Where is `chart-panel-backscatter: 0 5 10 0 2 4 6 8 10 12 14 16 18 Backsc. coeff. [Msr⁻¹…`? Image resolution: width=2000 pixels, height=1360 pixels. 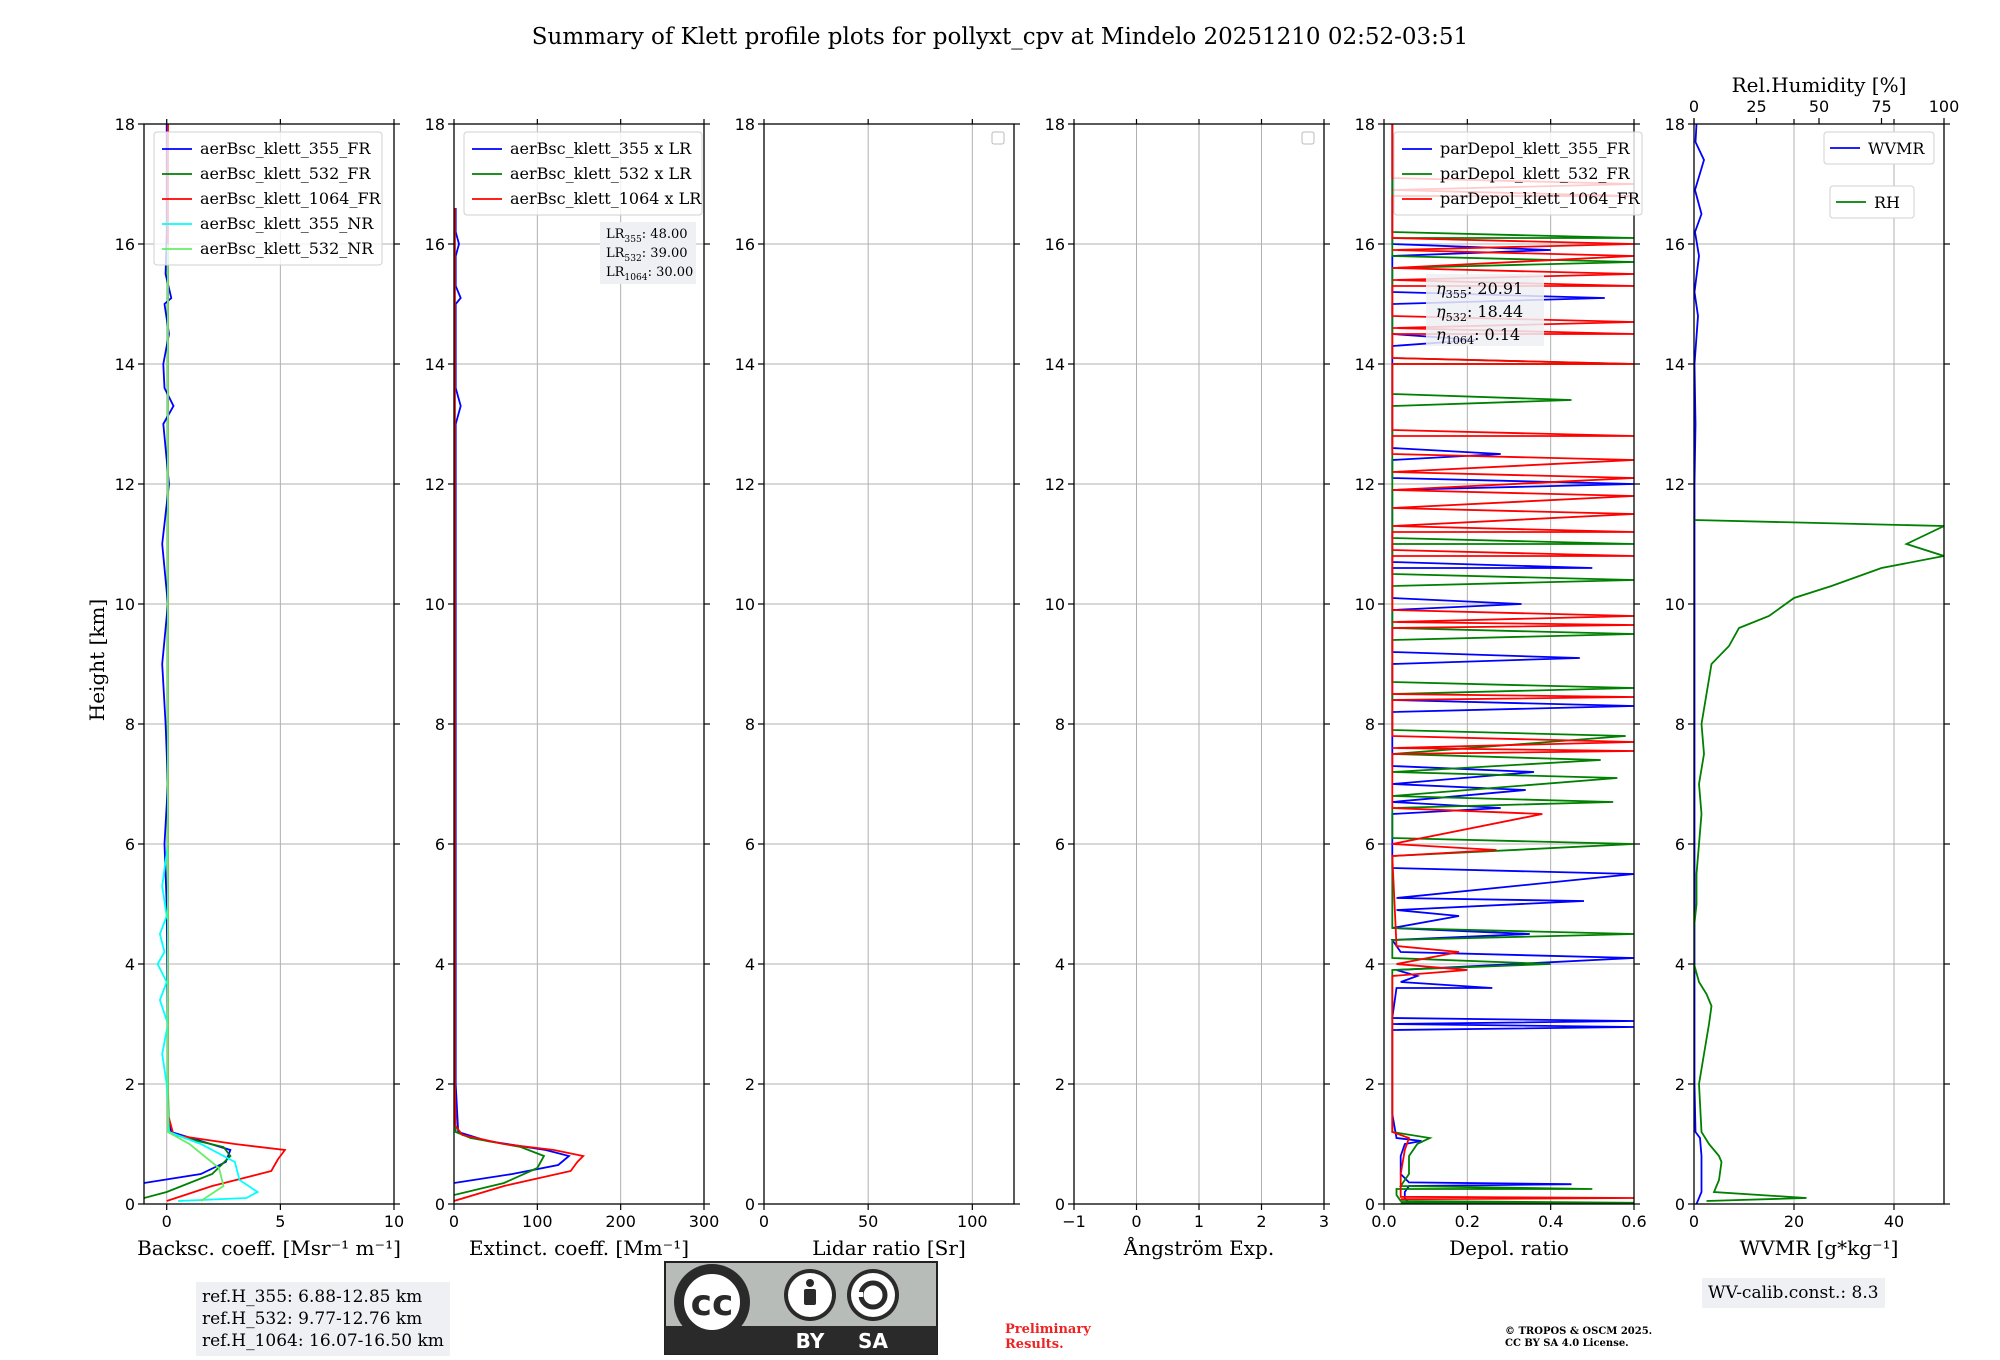 chart-panel-backscatter: 0 5 10 0 2 4 6 8 10 12 14 16 18 Backsc. coeff. [Msr⁻¹… is located at coordinates (260, 687).